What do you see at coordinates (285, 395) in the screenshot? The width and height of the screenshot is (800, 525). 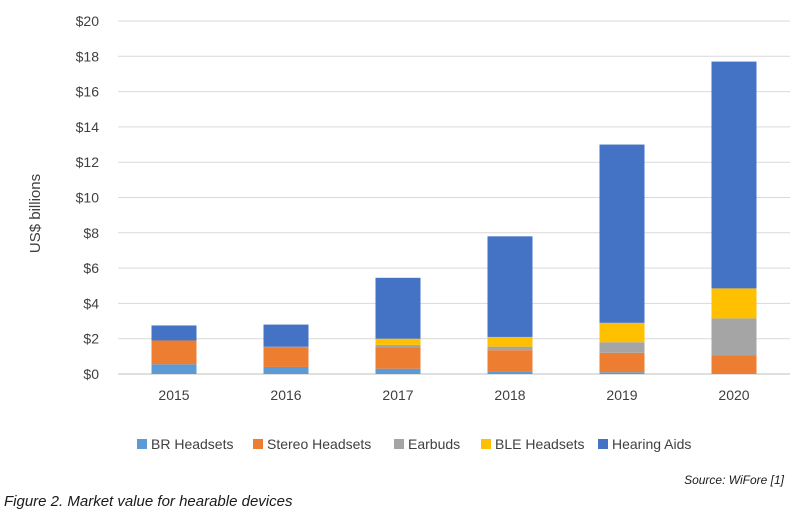 I see `x-tick-label: 2016` at bounding box center [285, 395].